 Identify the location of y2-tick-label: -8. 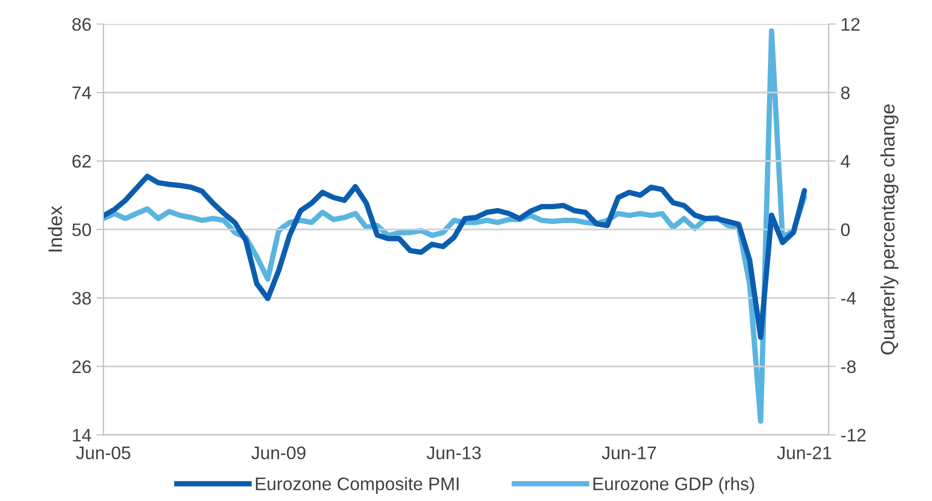
(848, 367).